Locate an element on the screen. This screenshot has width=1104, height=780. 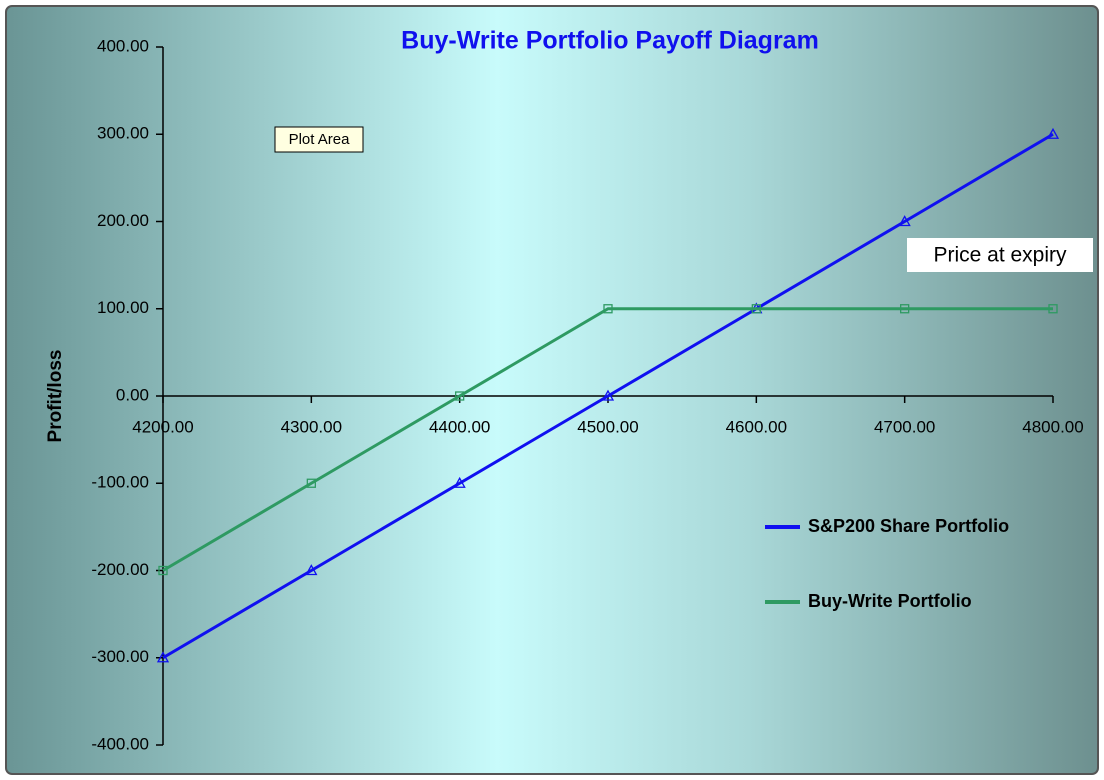
annotation-box is located at coordinates (1000, 255).